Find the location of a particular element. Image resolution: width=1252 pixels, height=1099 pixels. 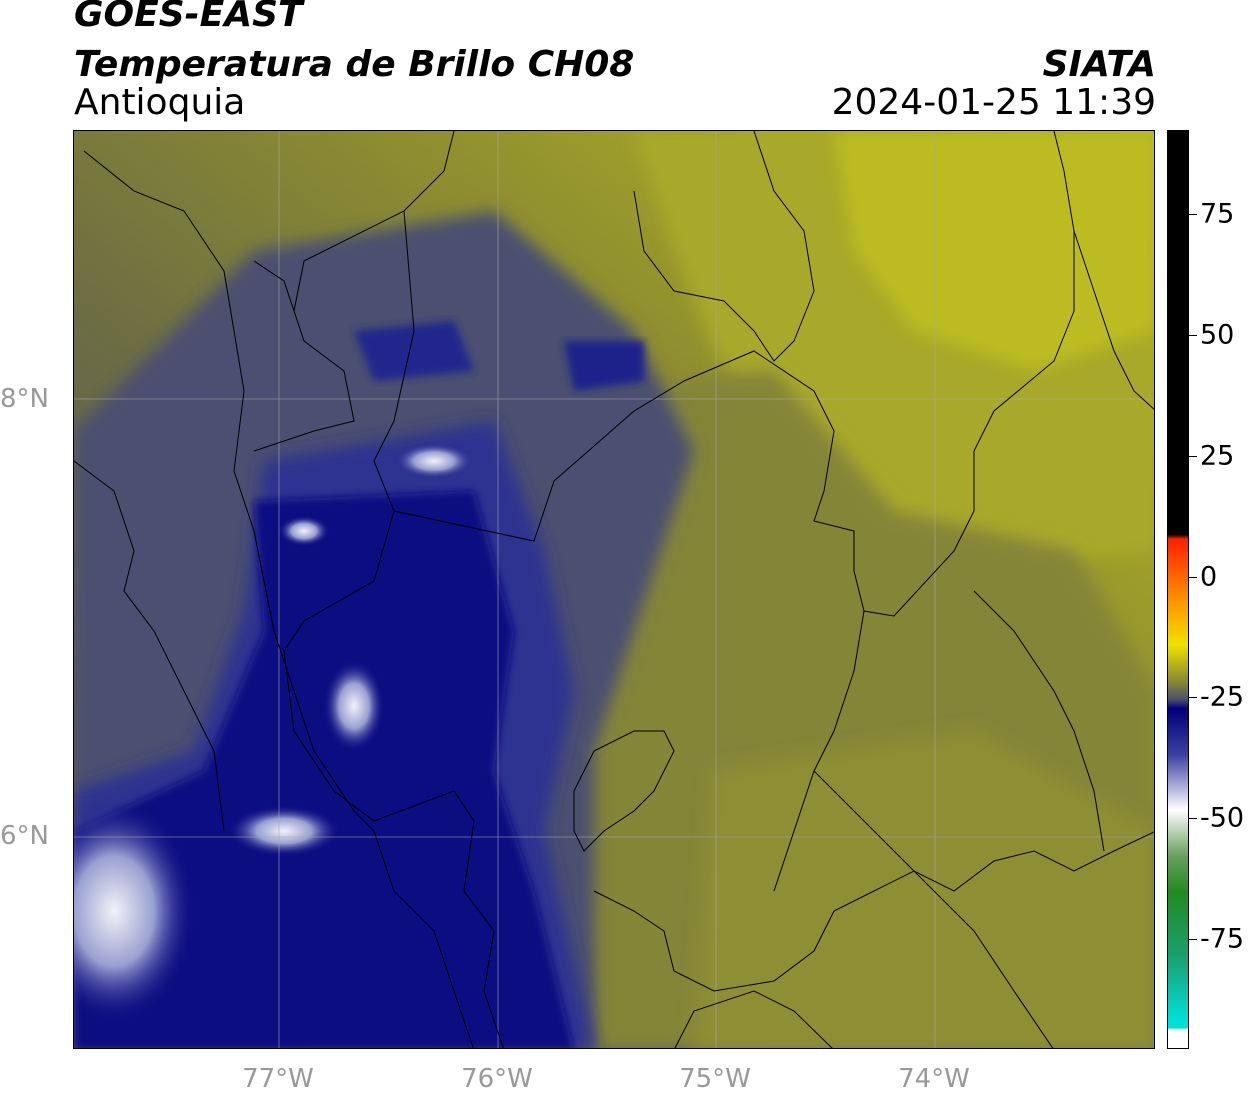

lon-label-75w: 75°W is located at coordinates (715, 1079).